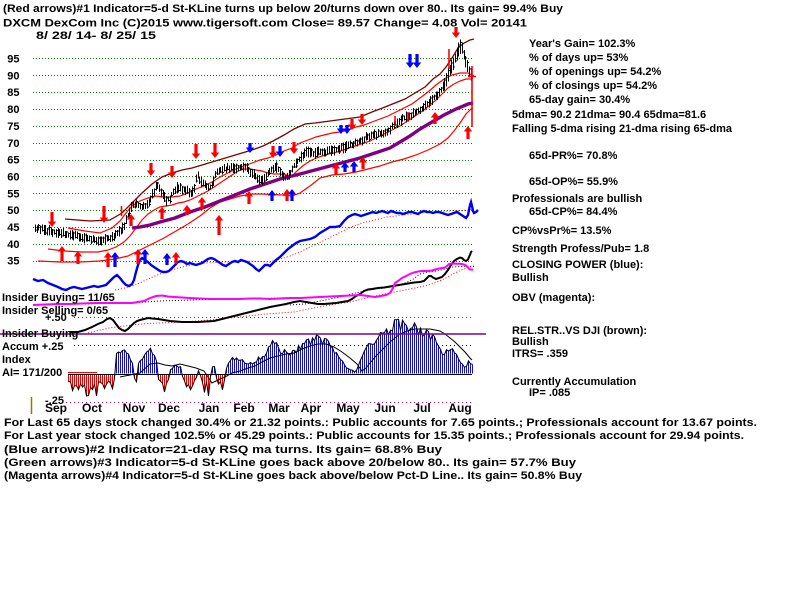  What do you see at coordinates (579, 331) in the screenshot?
I see `svg-text: REL.STR..VS DJI (brown):` at bounding box center [579, 331].